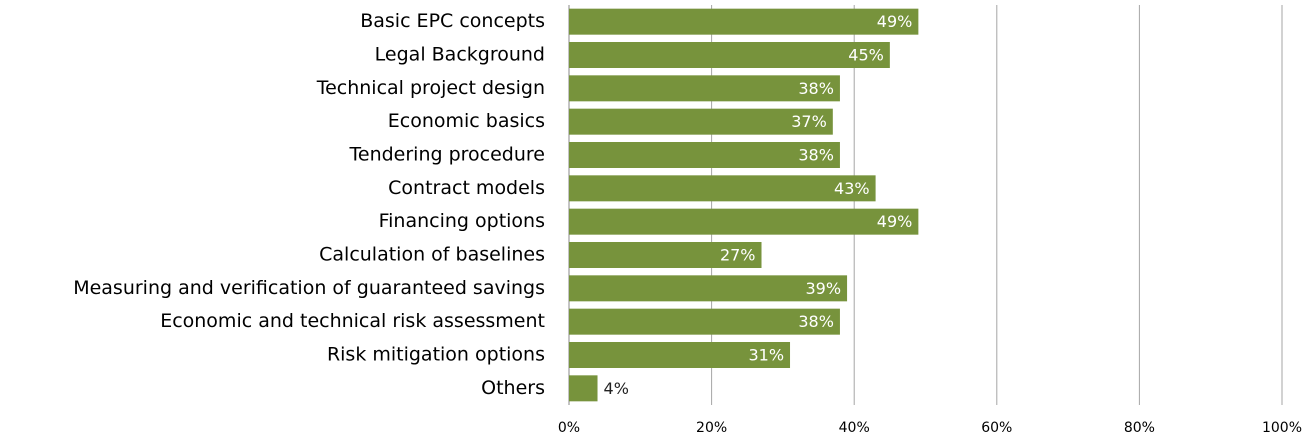 The height and width of the screenshot is (439, 1305). I want to click on x-tick-label: 80%, so click(1139, 428).